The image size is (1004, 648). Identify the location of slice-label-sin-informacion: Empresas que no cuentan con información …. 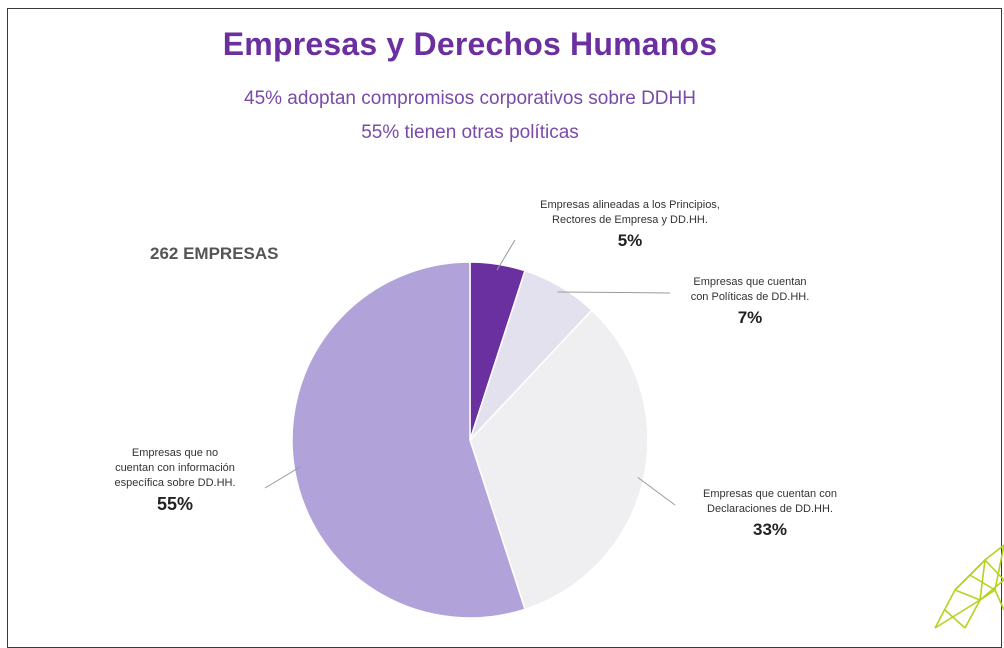
(175, 481).